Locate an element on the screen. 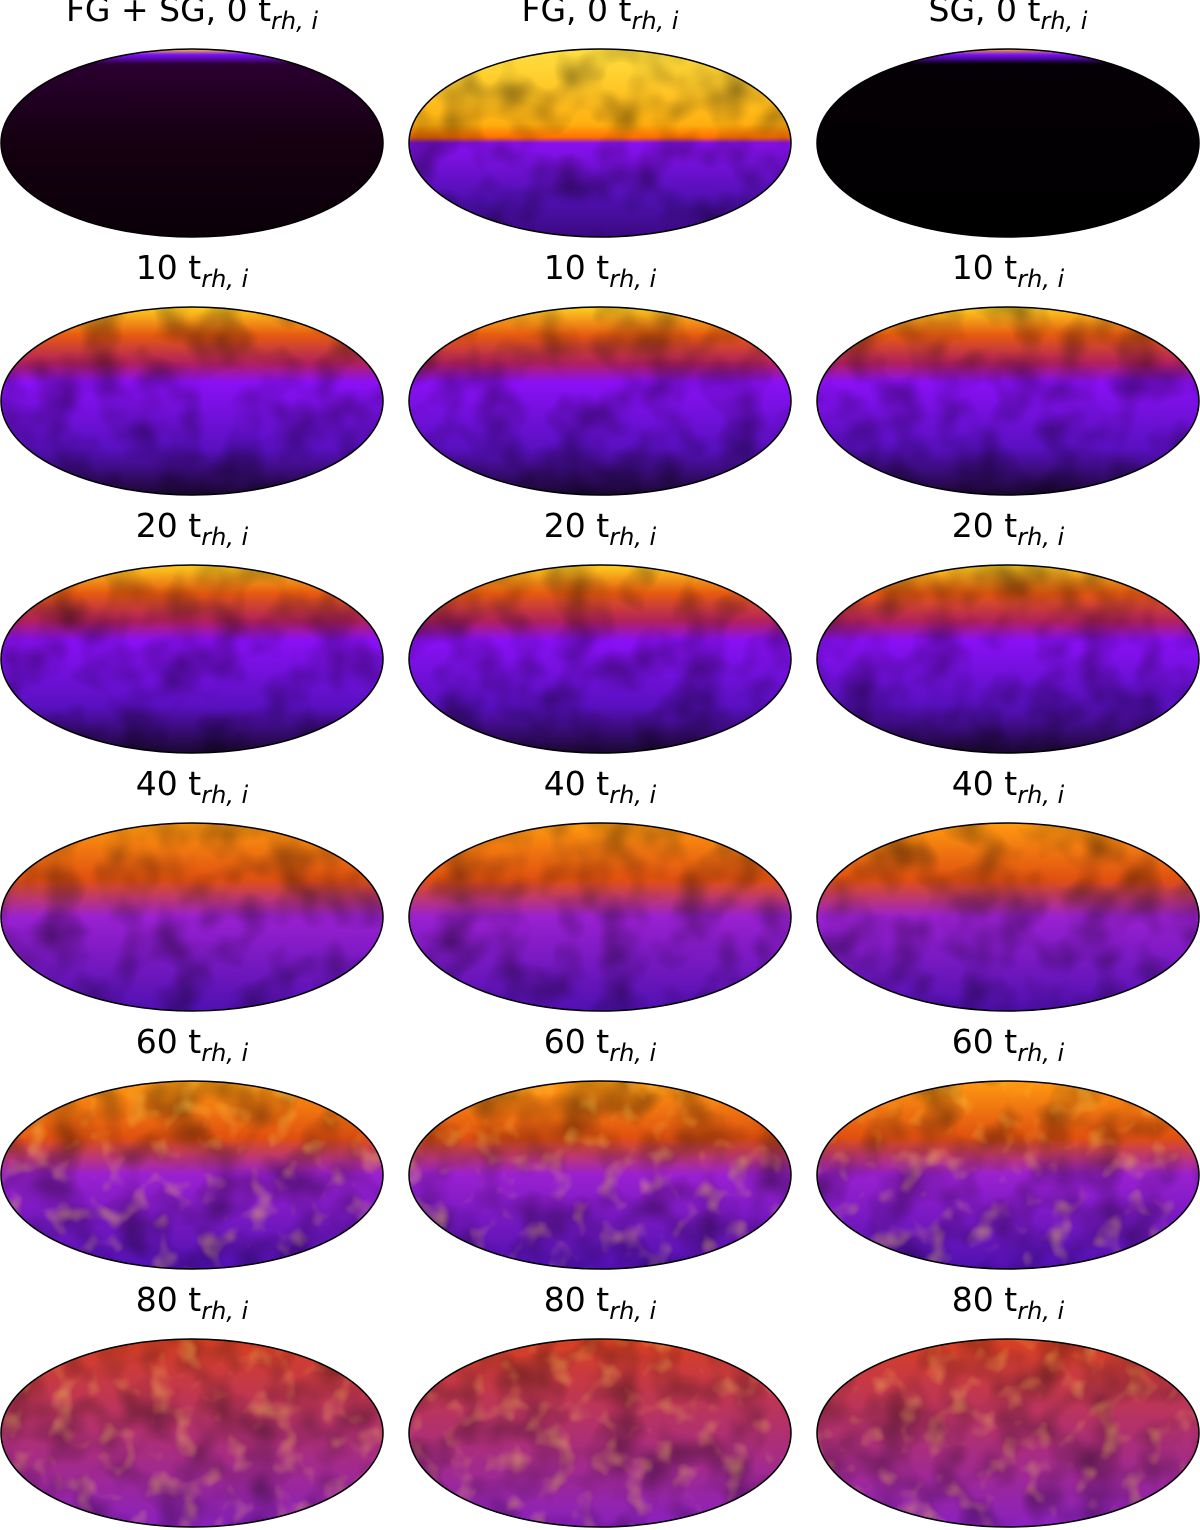 The width and height of the screenshot is (1200, 1530). panel: FG + SG, 0 trh, i is located at coordinates (192, 119).